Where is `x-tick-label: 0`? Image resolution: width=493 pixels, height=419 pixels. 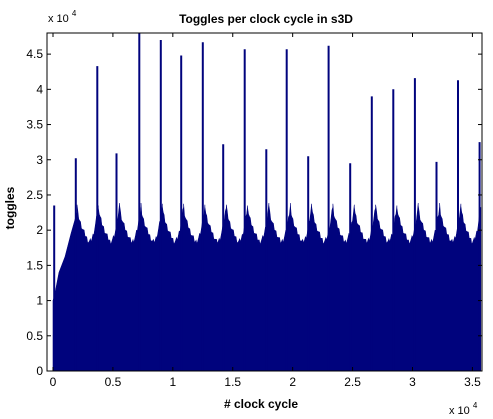
x-tick-label: 0 is located at coordinates (53, 382).